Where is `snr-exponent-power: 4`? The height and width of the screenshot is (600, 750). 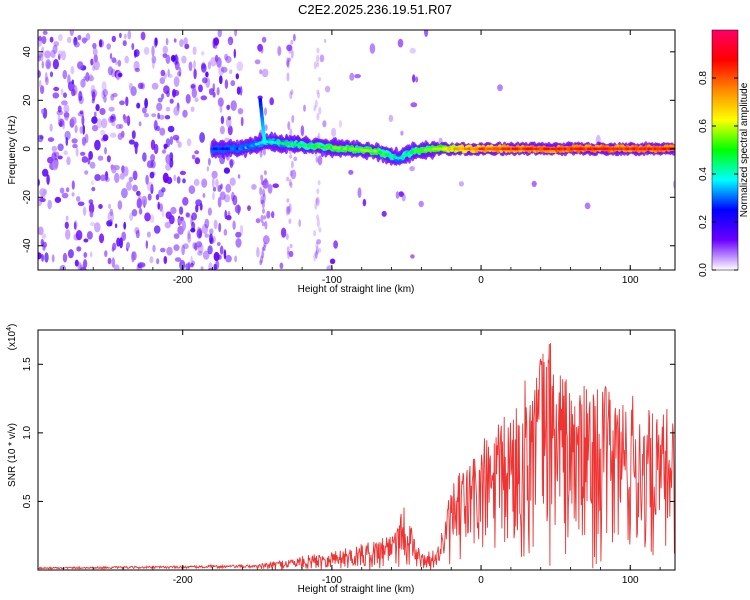 snr-exponent-power: 4 is located at coordinates (9, 329).